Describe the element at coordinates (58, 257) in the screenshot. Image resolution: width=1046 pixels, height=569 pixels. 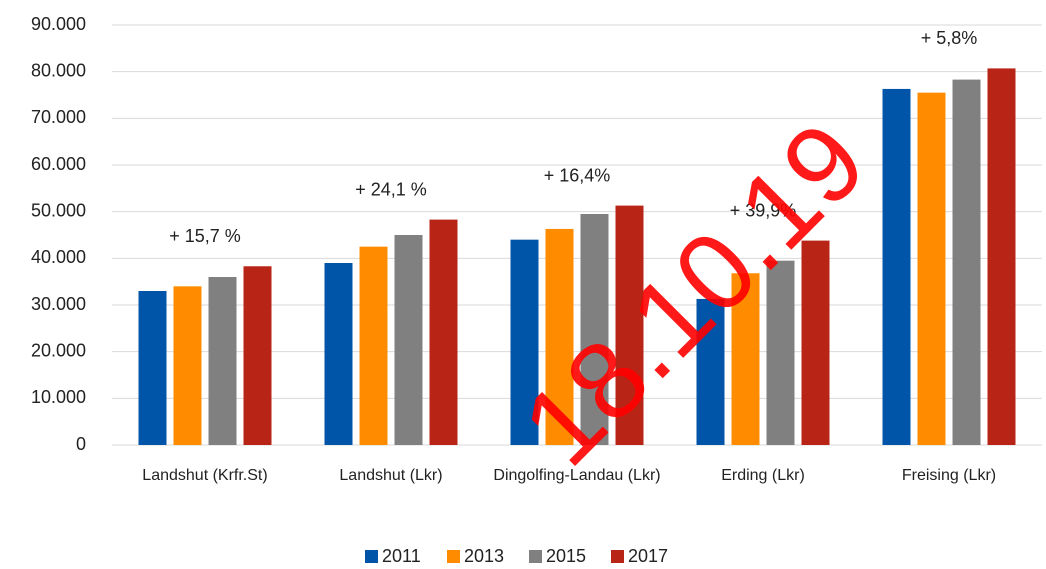
I see `y-tick-label: 40.000` at that location.